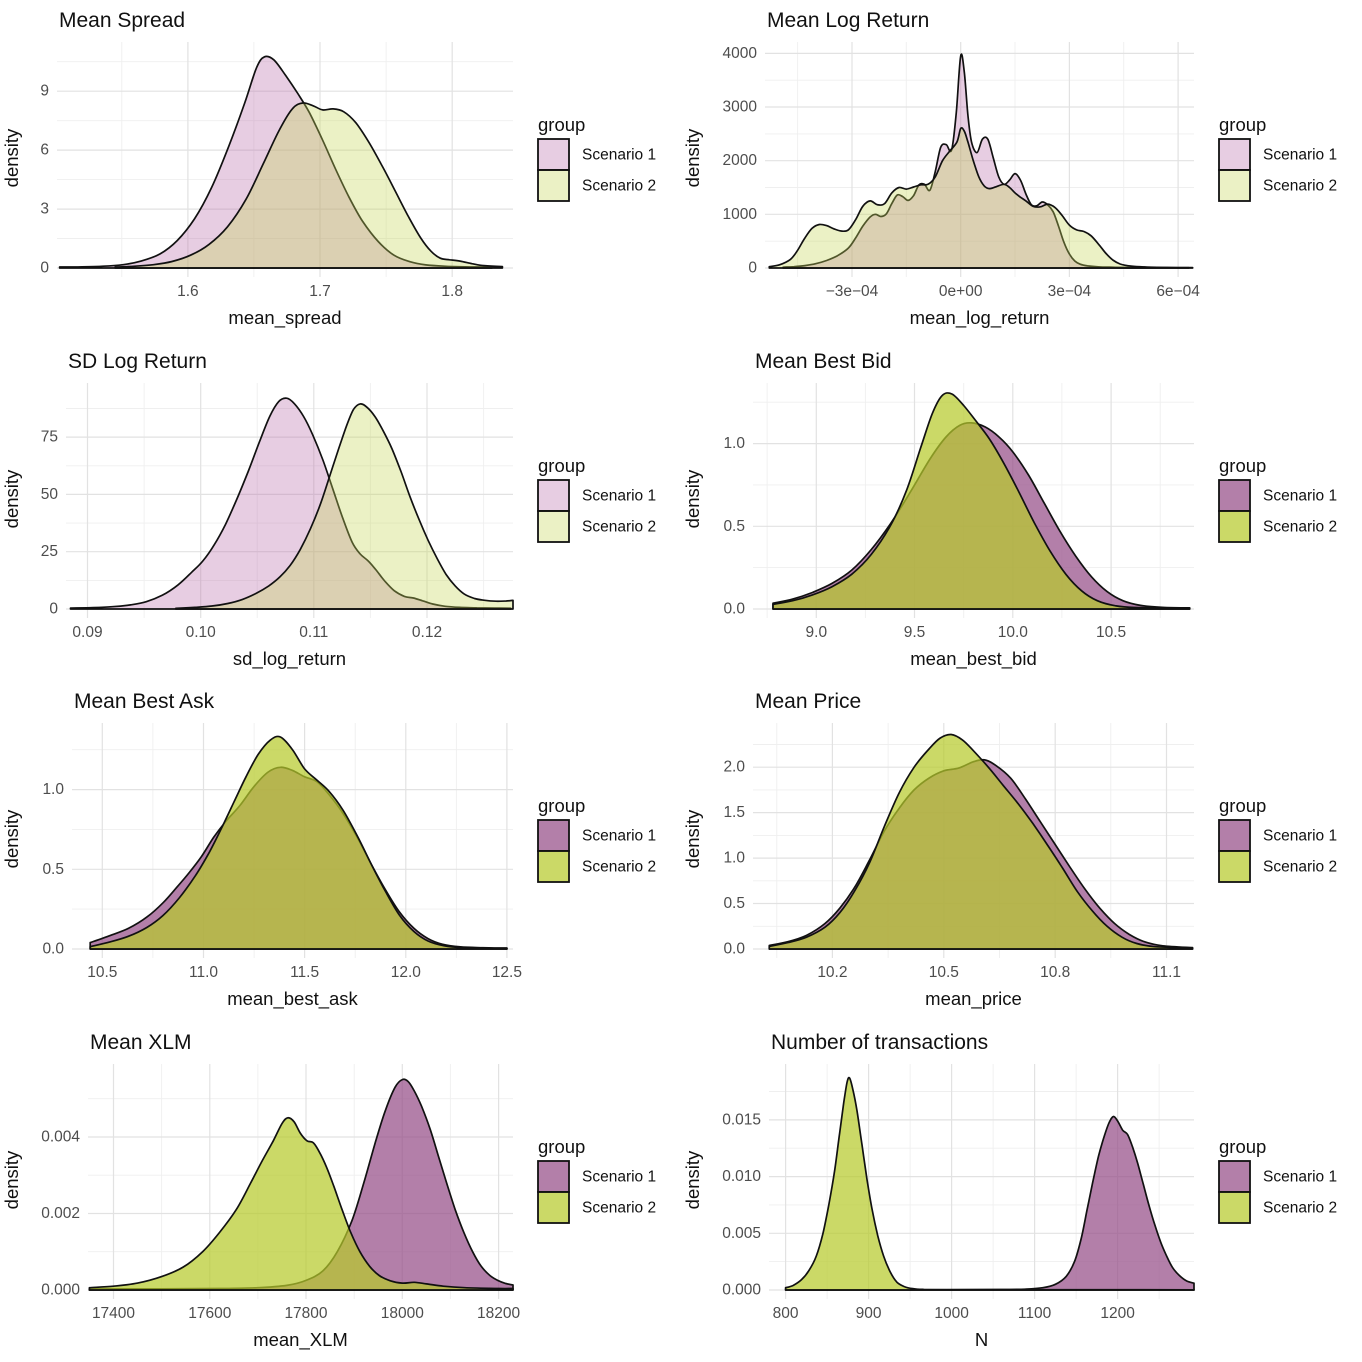  What do you see at coordinates (740, 214) in the screenshot?
I see `y-tick-label: 1000` at bounding box center [740, 214].